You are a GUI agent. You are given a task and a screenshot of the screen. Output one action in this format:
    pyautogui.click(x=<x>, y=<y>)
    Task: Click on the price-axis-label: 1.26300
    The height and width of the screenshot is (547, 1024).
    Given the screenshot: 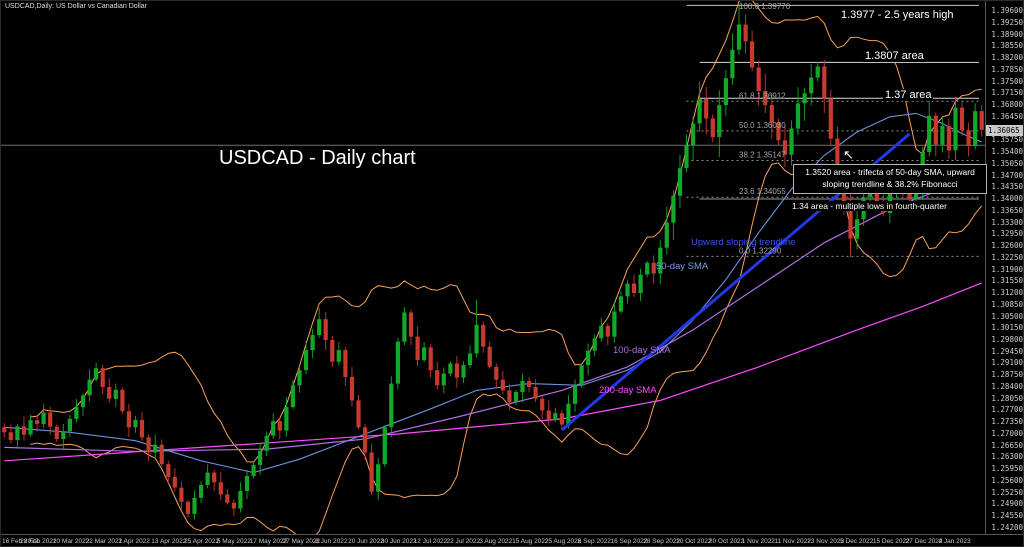 What is the action you would take?
    pyautogui.click(x=1007, y=457)
    